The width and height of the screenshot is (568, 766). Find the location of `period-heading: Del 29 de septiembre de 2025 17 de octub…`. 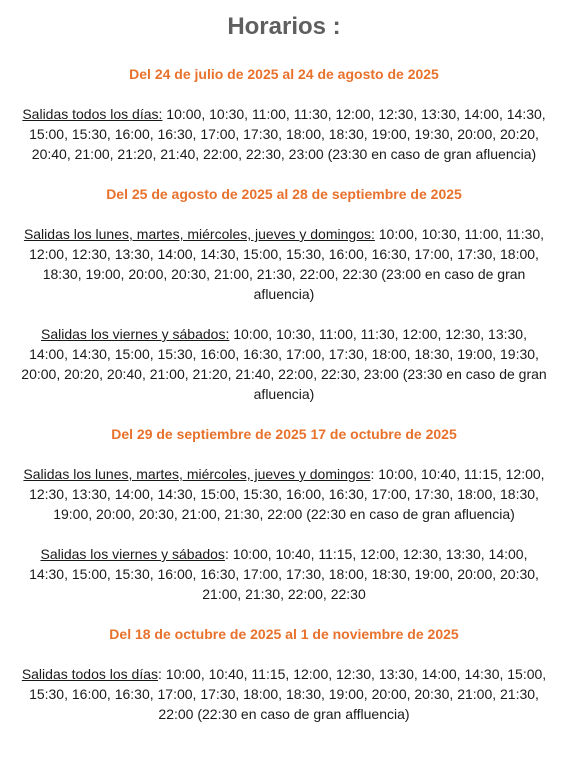

period-heading: Del 29 de septiembre de 2025 17 de octub… is located at coordinates (284, 434).